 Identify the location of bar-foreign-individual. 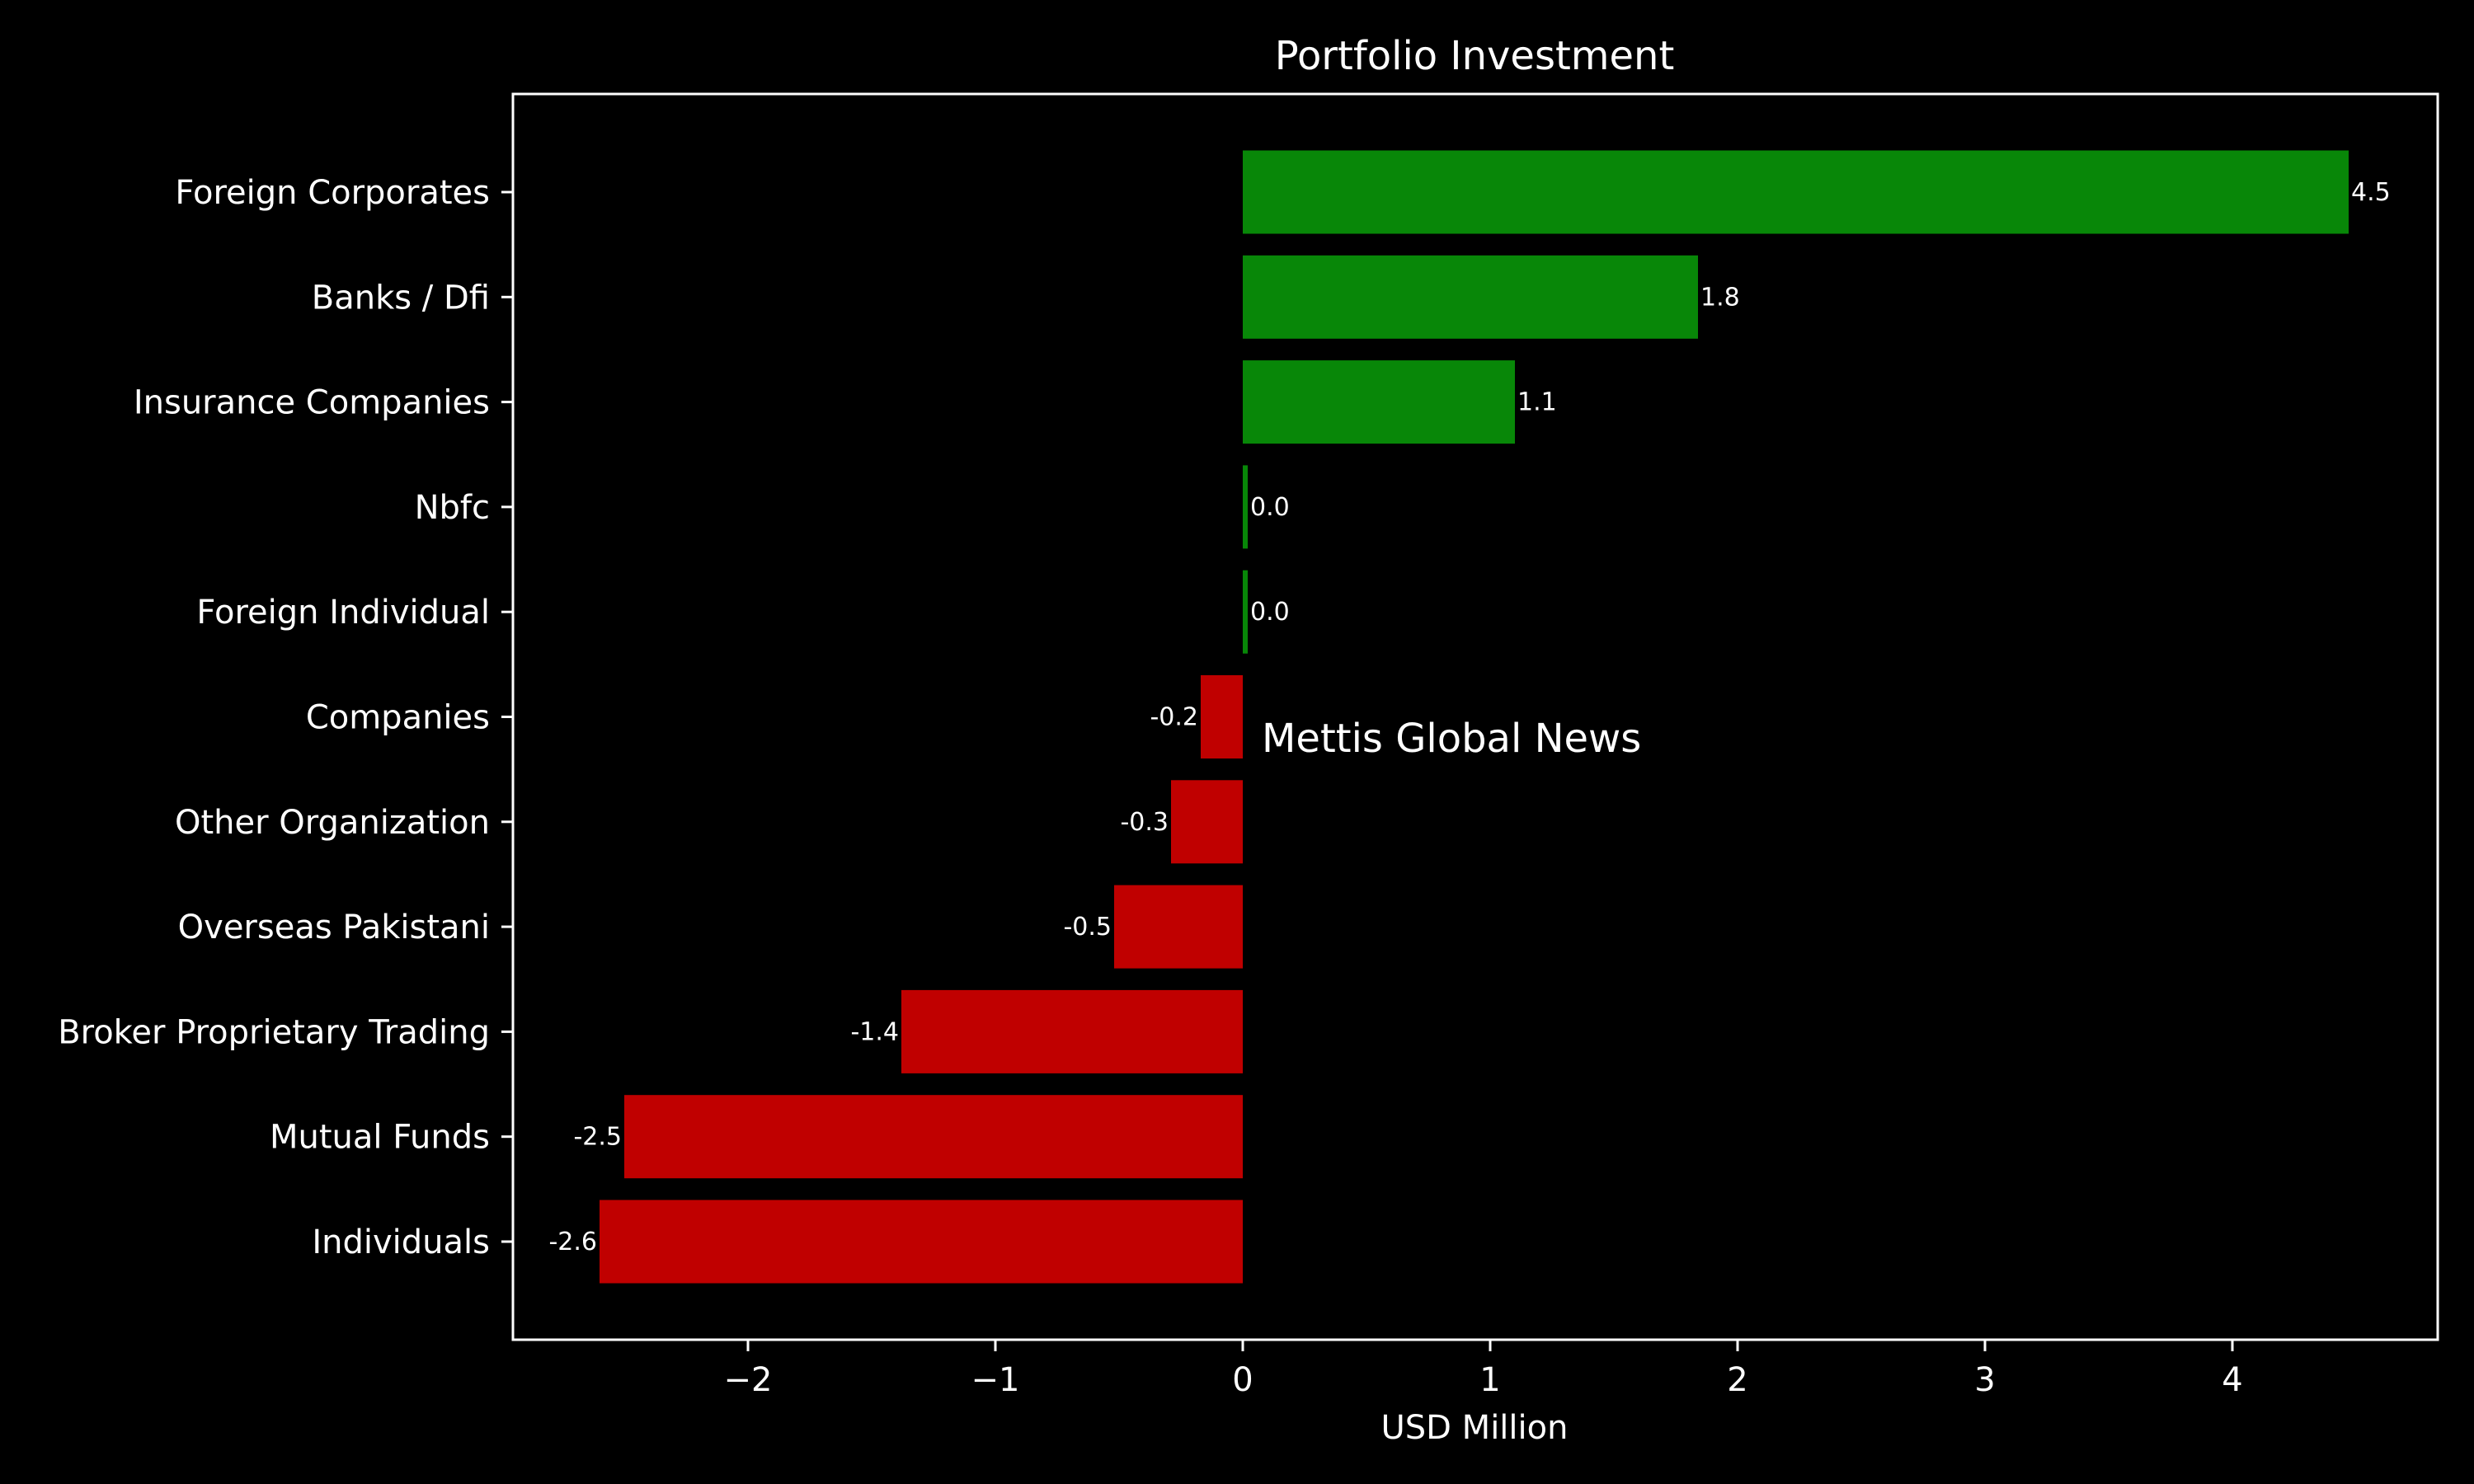
(1245, 612).